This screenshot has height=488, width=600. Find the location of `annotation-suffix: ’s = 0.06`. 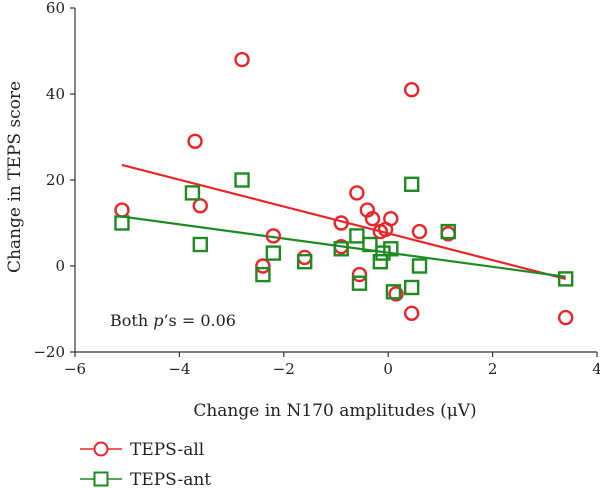

annotation-suffix: ’s = 0.06 is located at coordinates (199, 320).